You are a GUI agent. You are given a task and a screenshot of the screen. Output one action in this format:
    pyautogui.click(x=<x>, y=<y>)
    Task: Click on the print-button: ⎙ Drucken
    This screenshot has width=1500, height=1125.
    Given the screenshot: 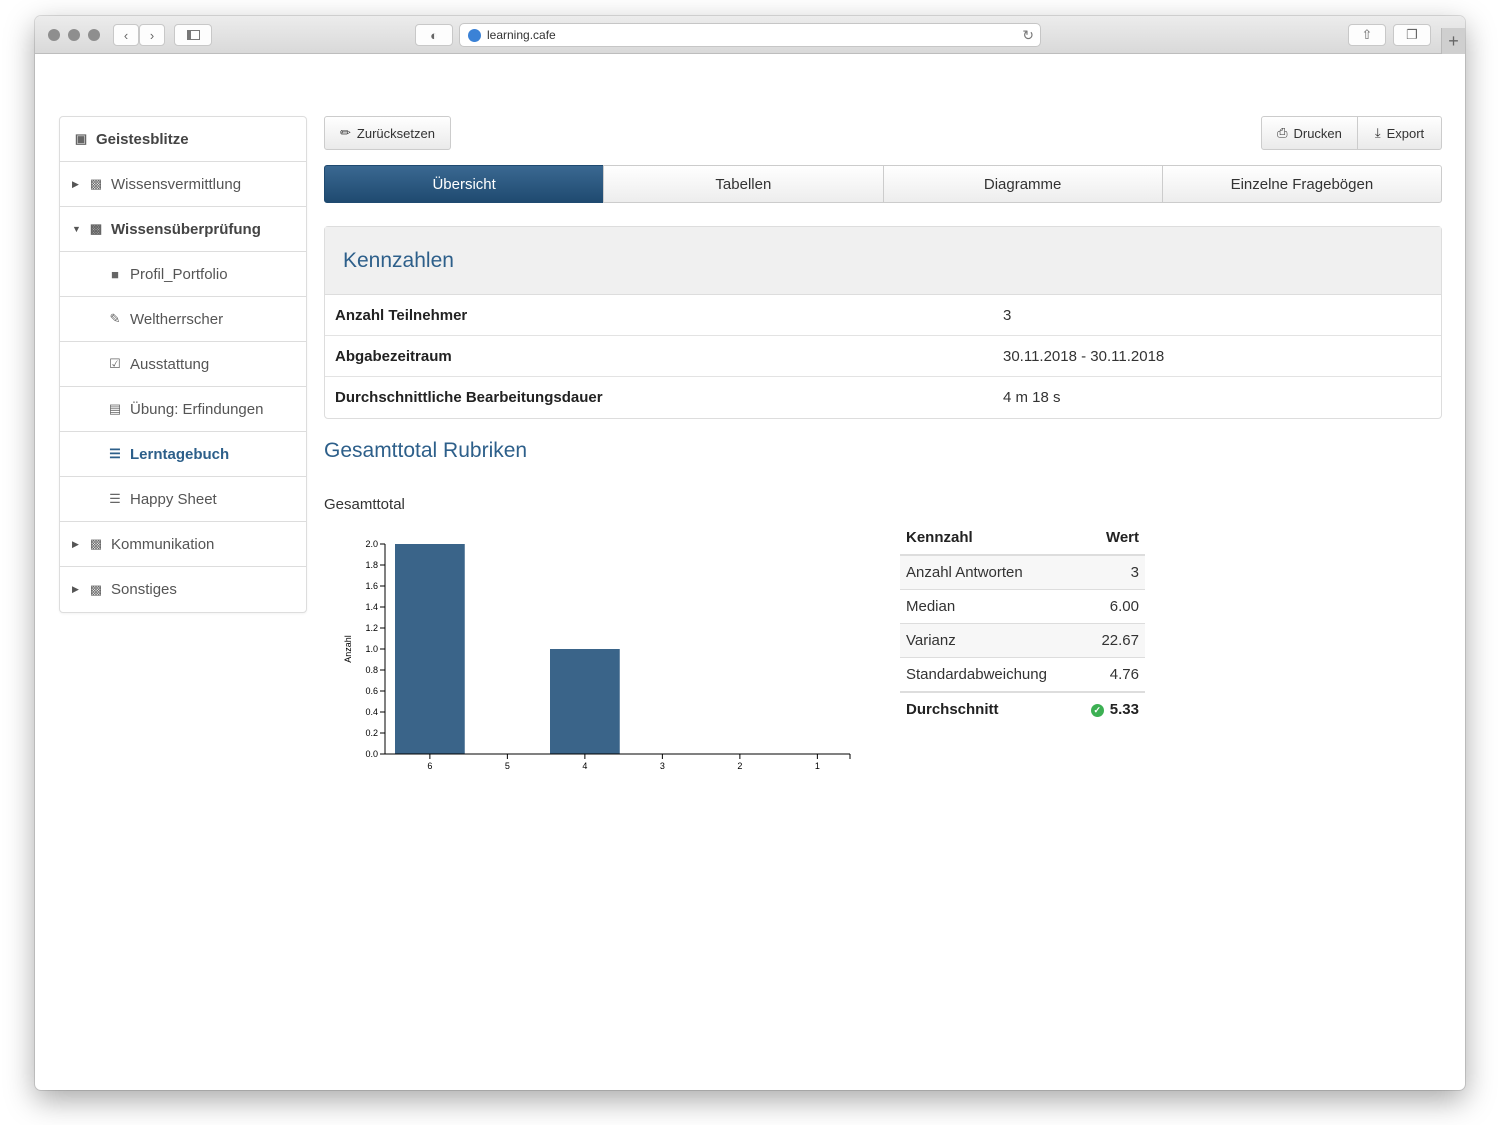 What is the action you would take?
    pyautogui.click(x=1309, y=133)
    